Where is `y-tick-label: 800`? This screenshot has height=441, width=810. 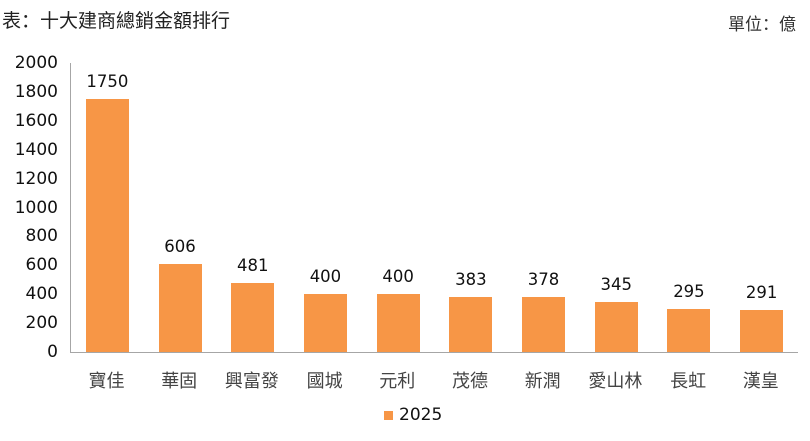 y-tick-label: 800 is located at coordinates (41, 236).